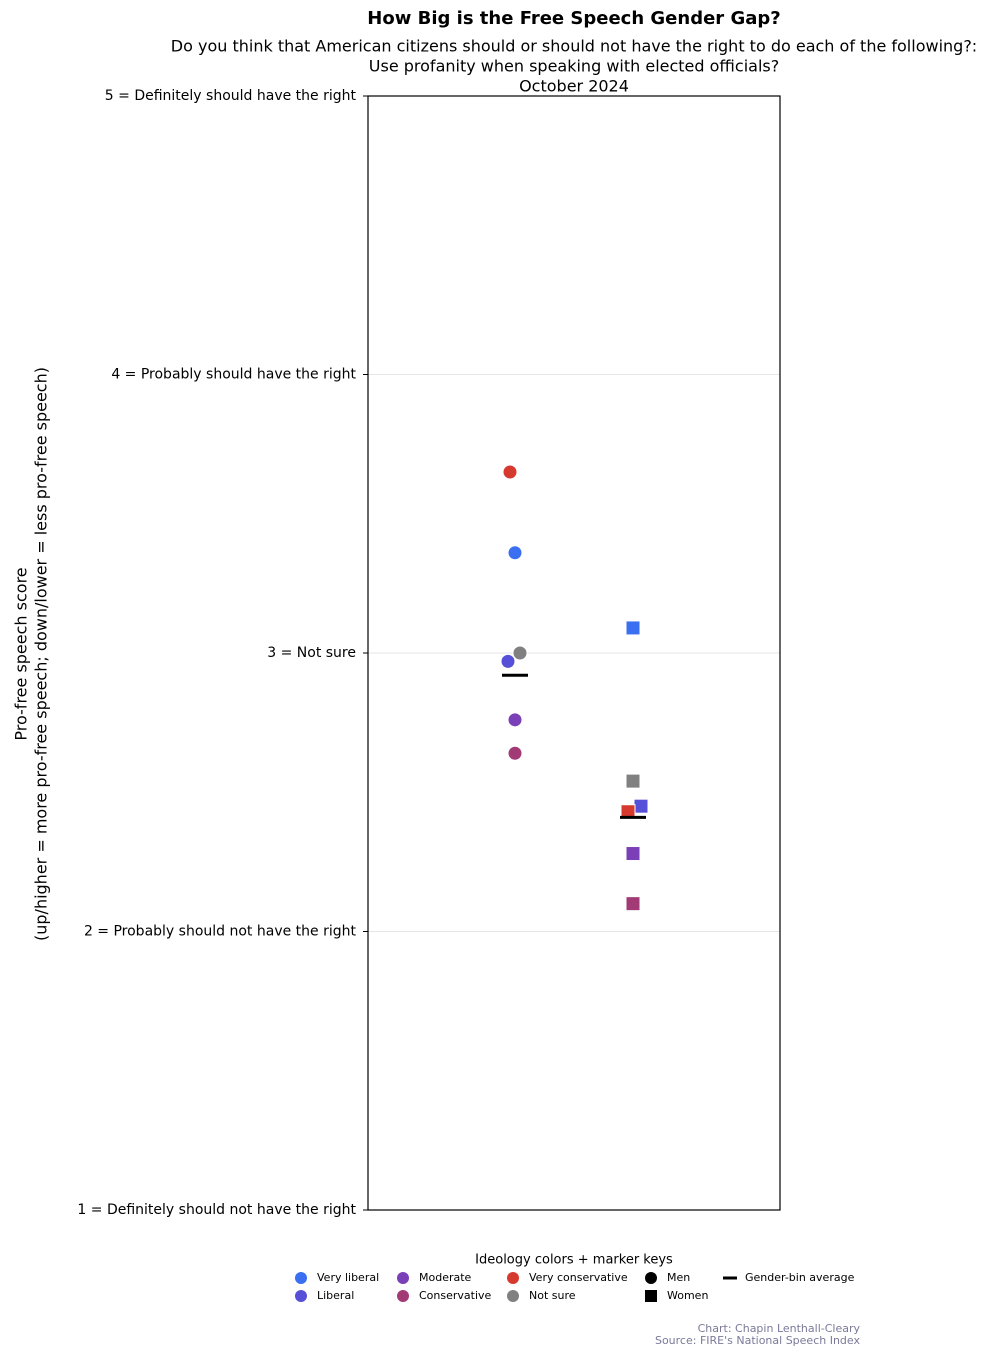 Image resolution: width=1004 pixels, height=1360 pixels. I want to click on y-tick-label: 3 = Not sure, so click(311, 653).